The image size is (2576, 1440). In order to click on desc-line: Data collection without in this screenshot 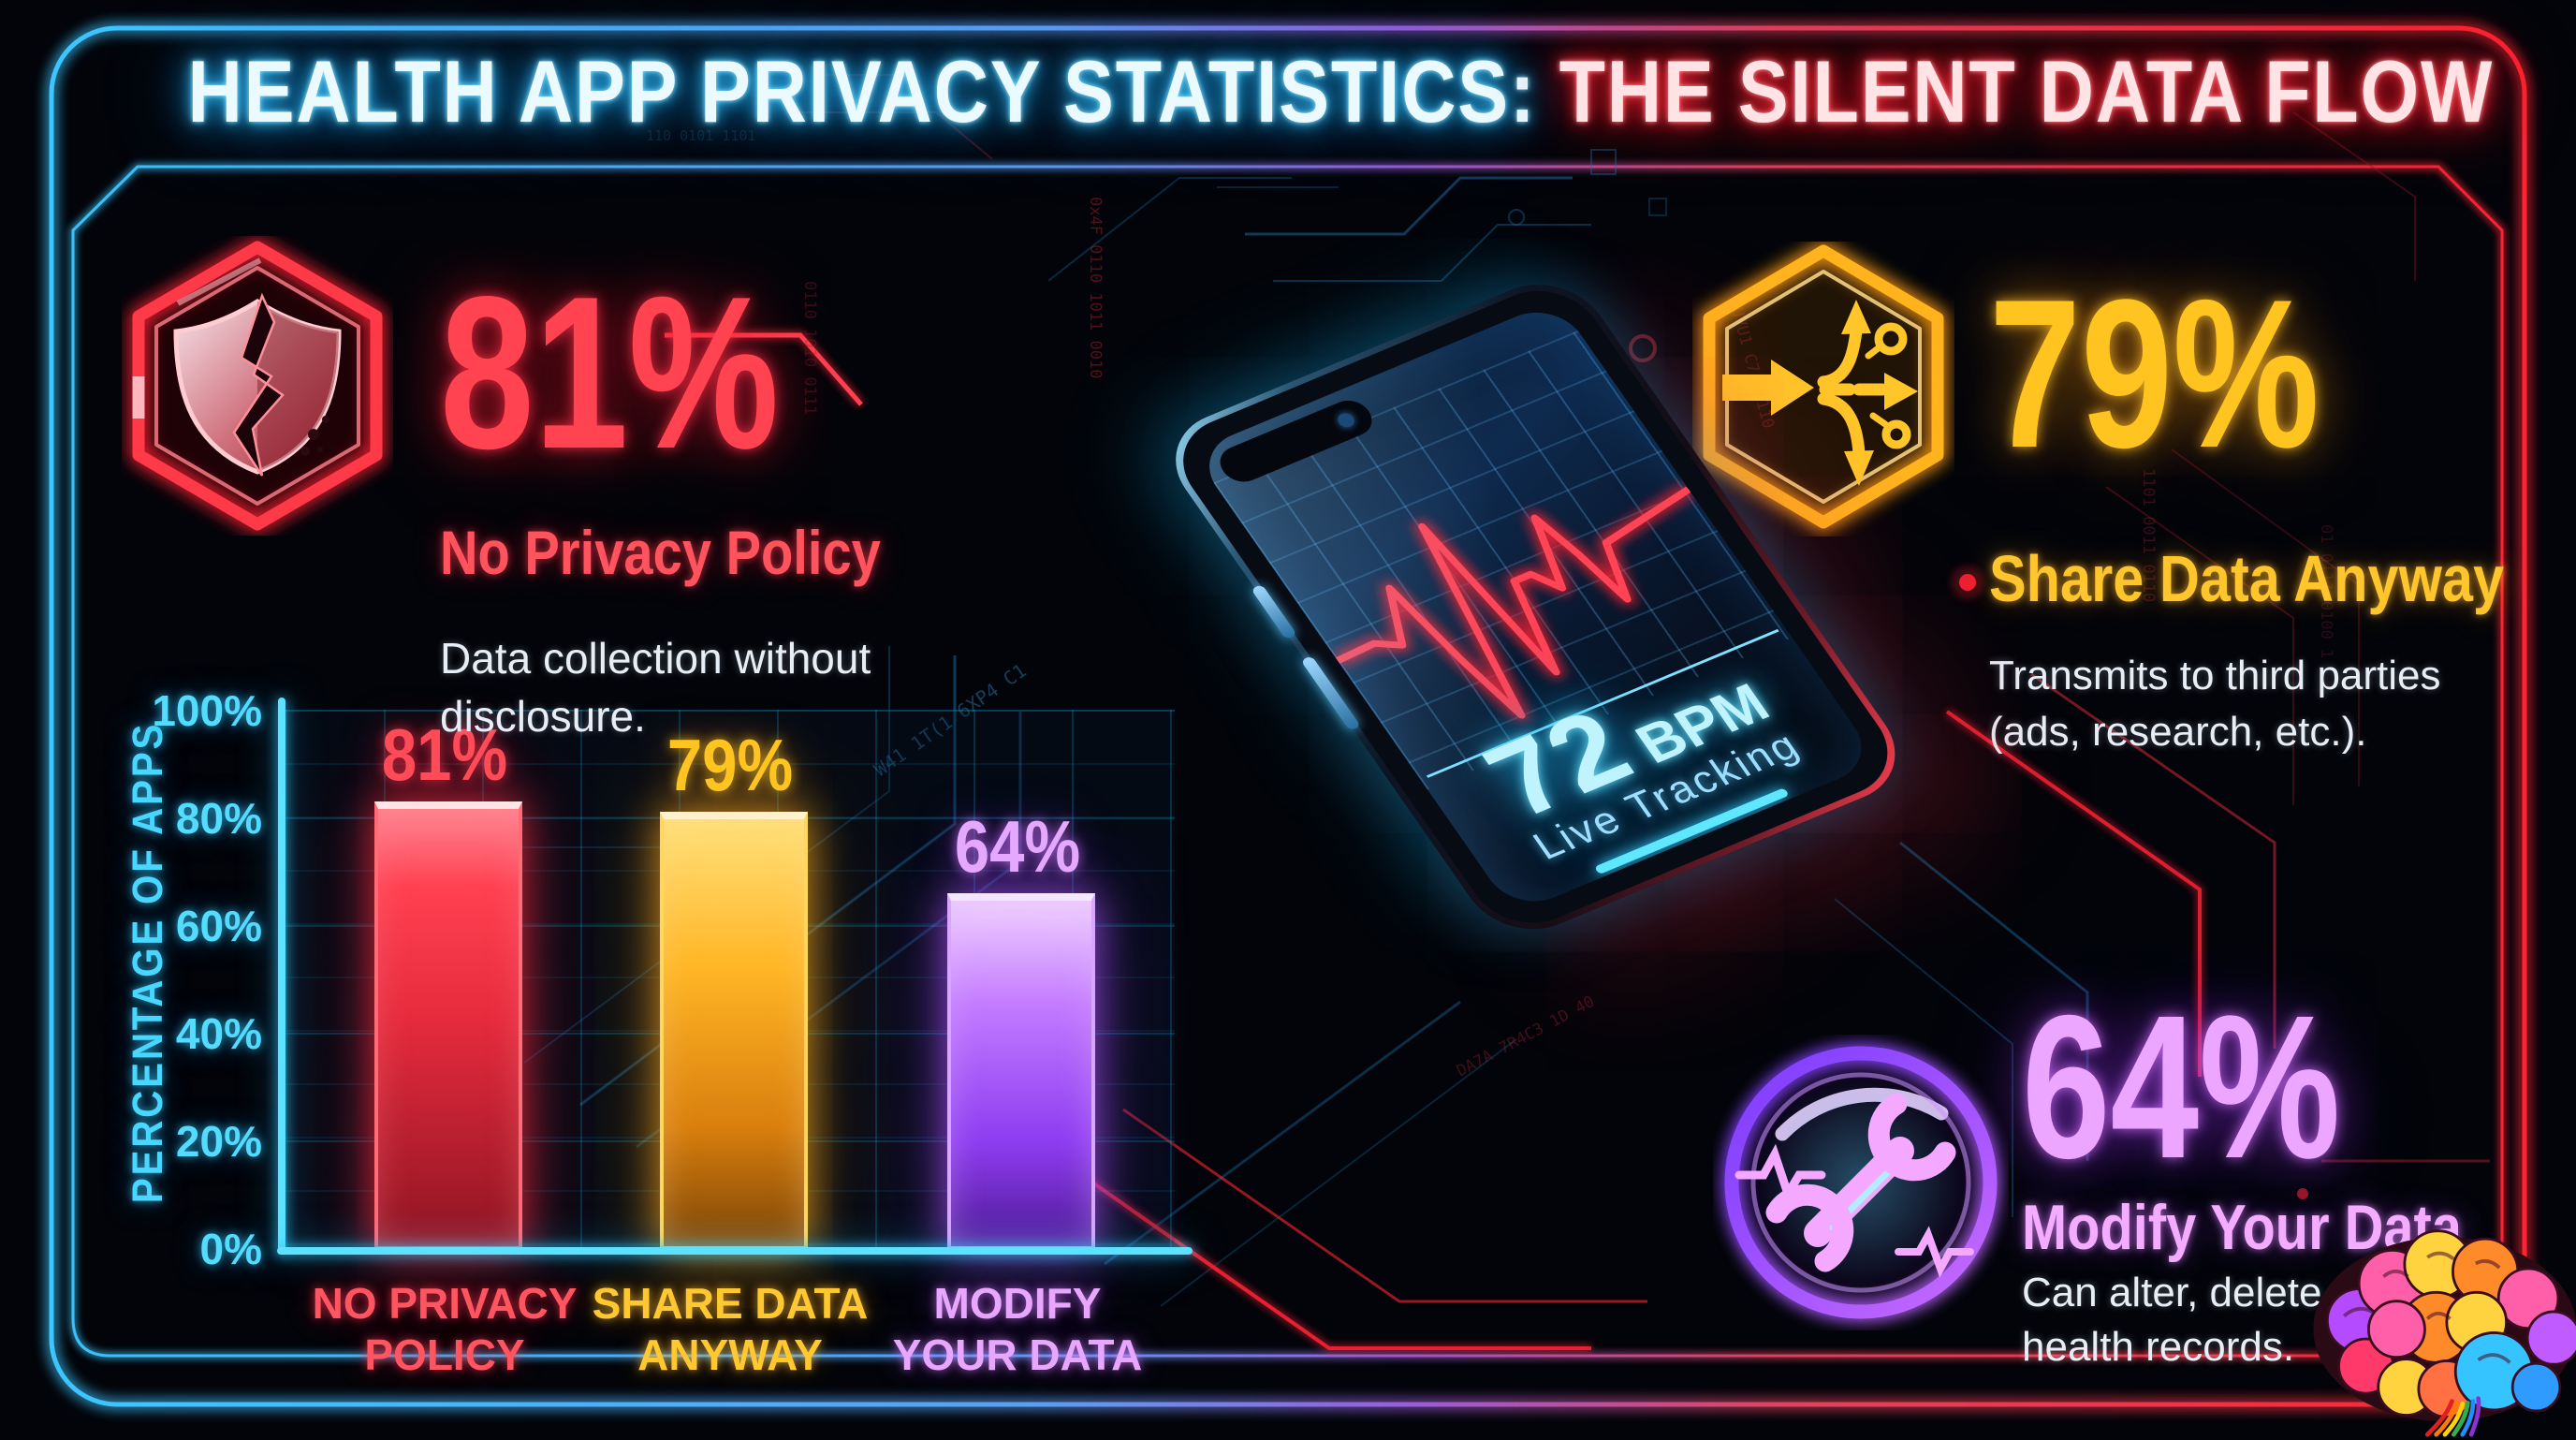, I will do `click(655, 658)`.